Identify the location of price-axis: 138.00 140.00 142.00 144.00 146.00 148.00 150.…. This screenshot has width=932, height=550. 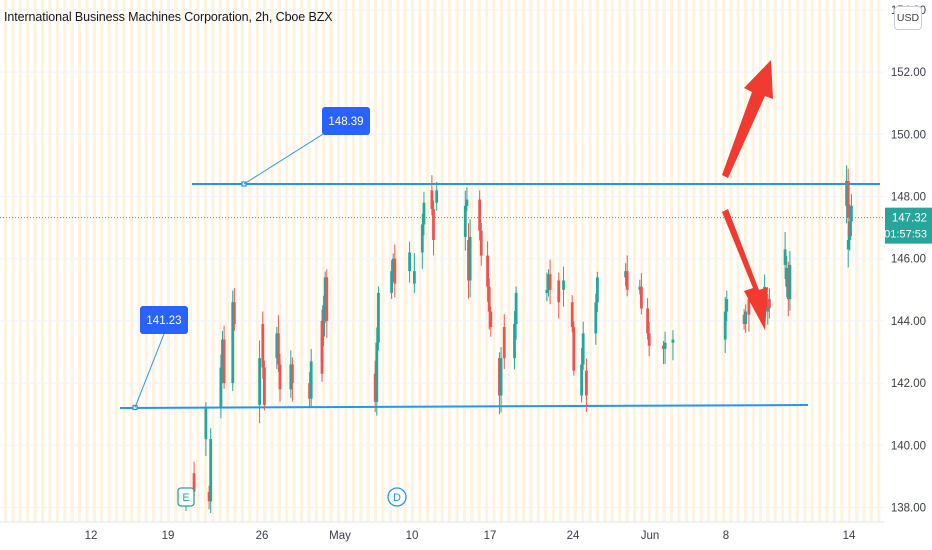
(908, 260).